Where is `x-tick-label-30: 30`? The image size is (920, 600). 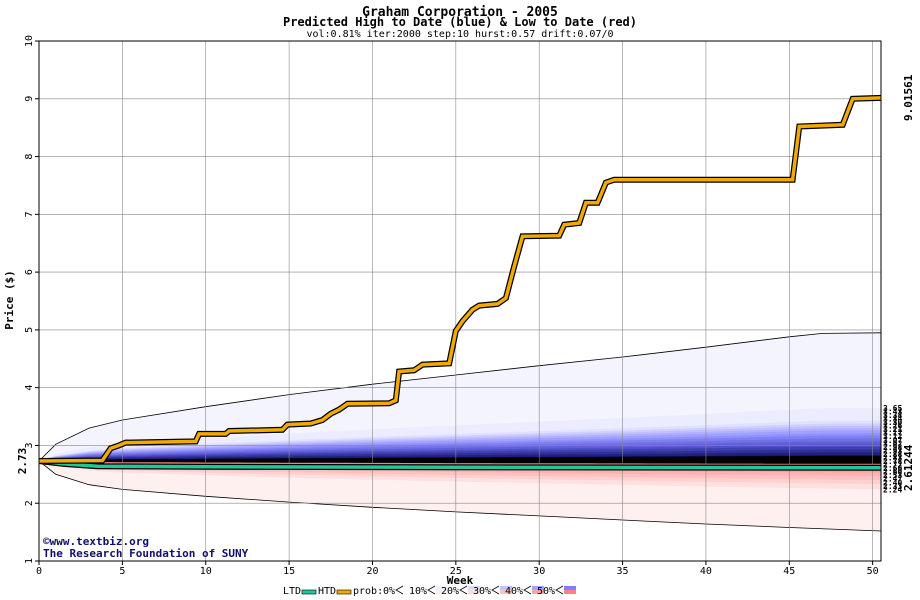
x-tick-label-30: 30 is located at coordinates (539, 571).